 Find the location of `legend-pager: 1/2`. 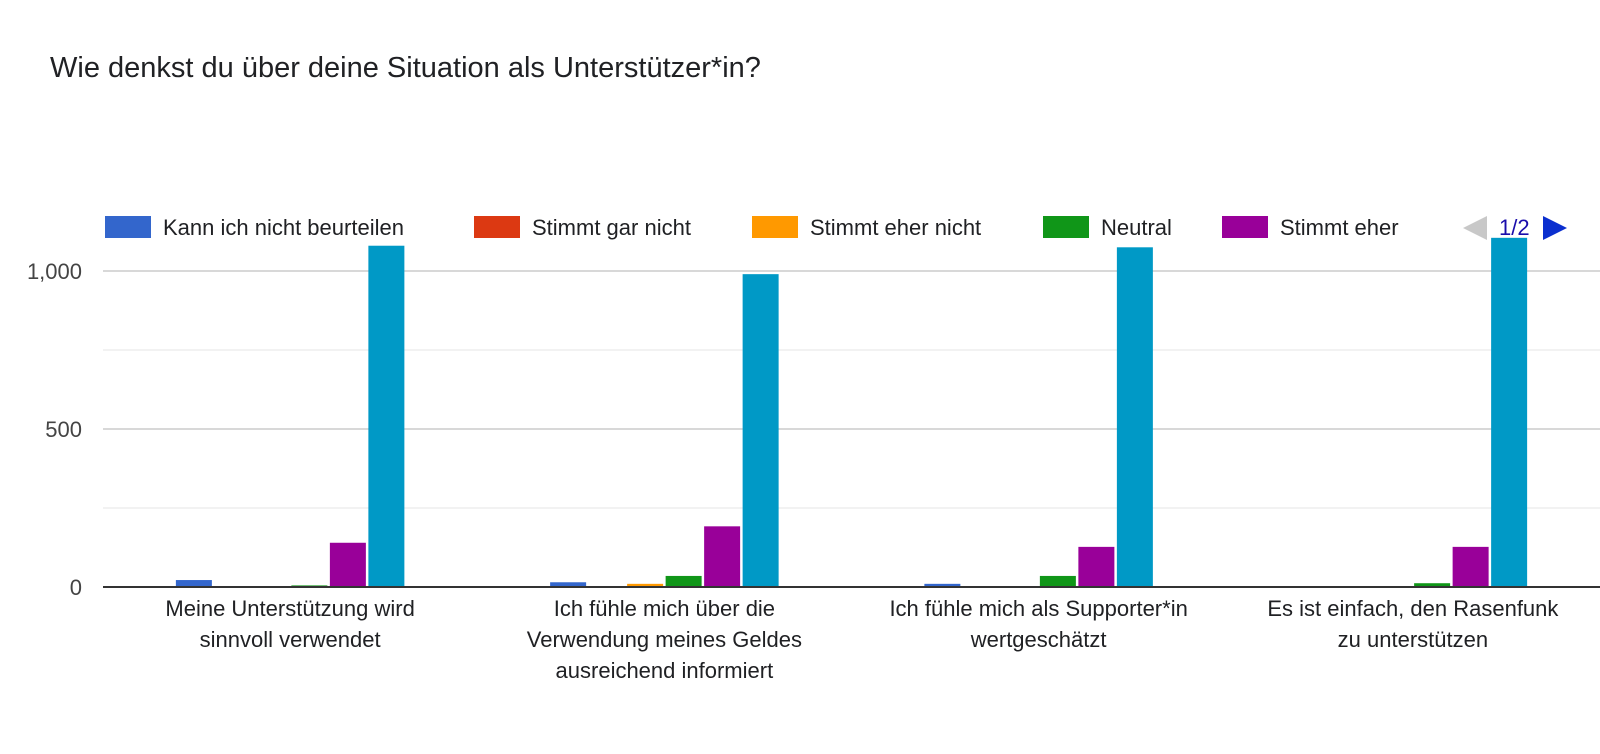

legend-pager: 1/2 is located at coordinates (1515, 227).